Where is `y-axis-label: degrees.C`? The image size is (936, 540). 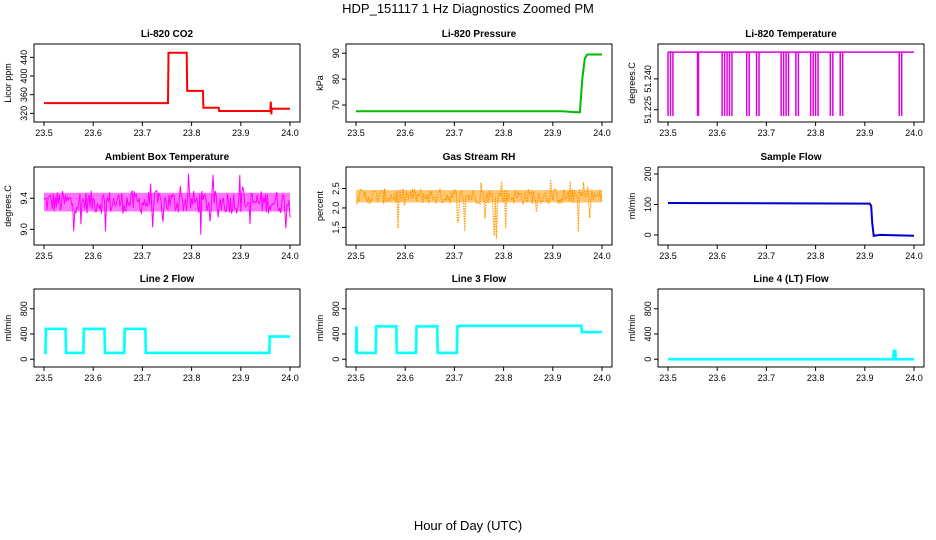 y-axis-label: degrees.C is located at coordinates (8, 206).